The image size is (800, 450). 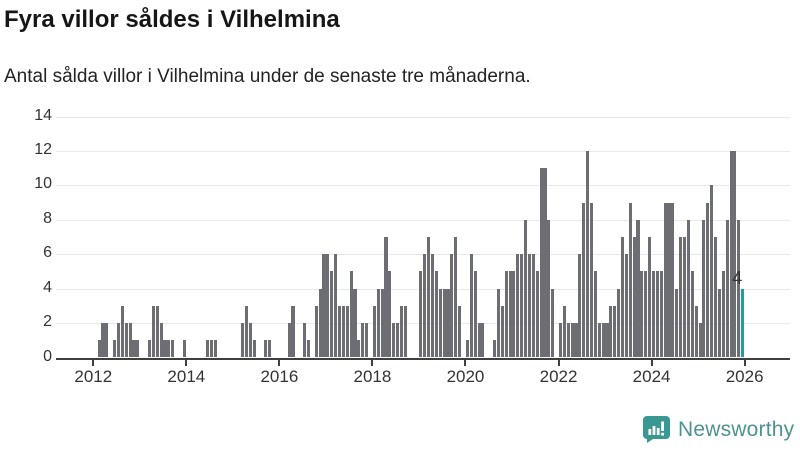 I want to click on x-axis-label-2012: 2012, so click(x=93, y=376).